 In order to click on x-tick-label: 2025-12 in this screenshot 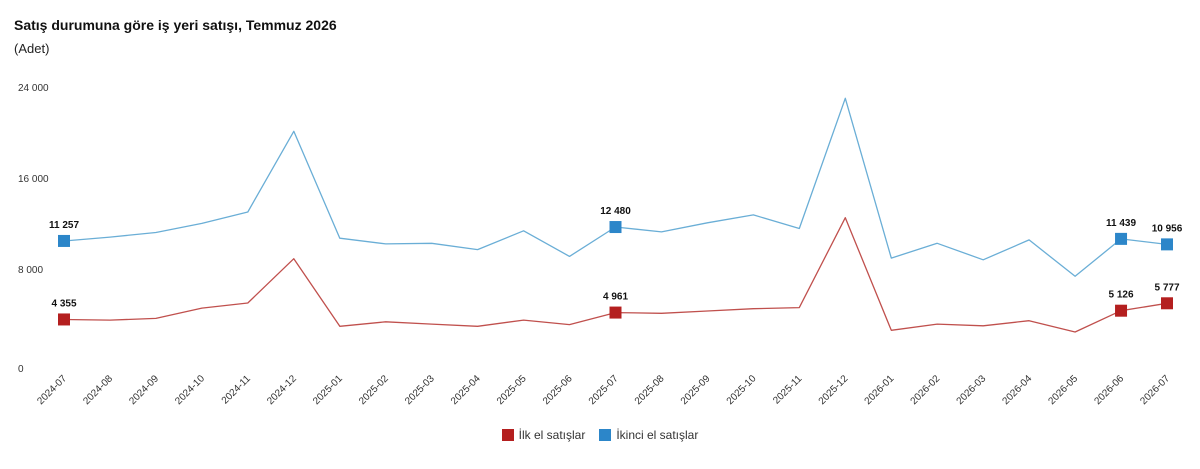, I will do `click(834, 390)`.